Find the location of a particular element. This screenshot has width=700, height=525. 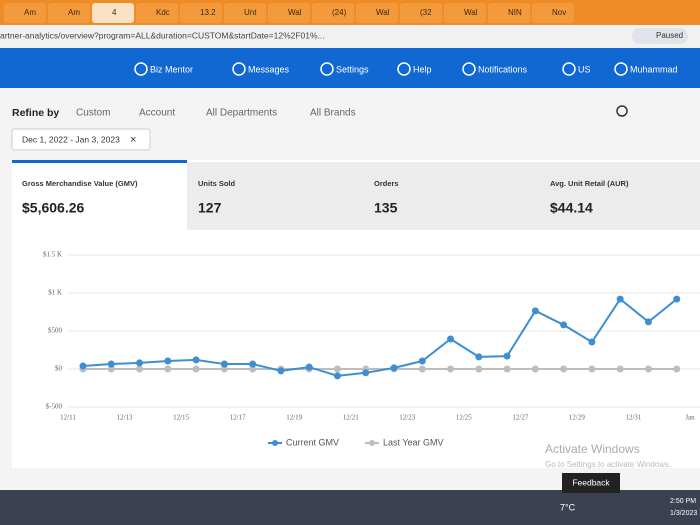

x-tick-label: 12/31 is located at coordinates (633, 418).